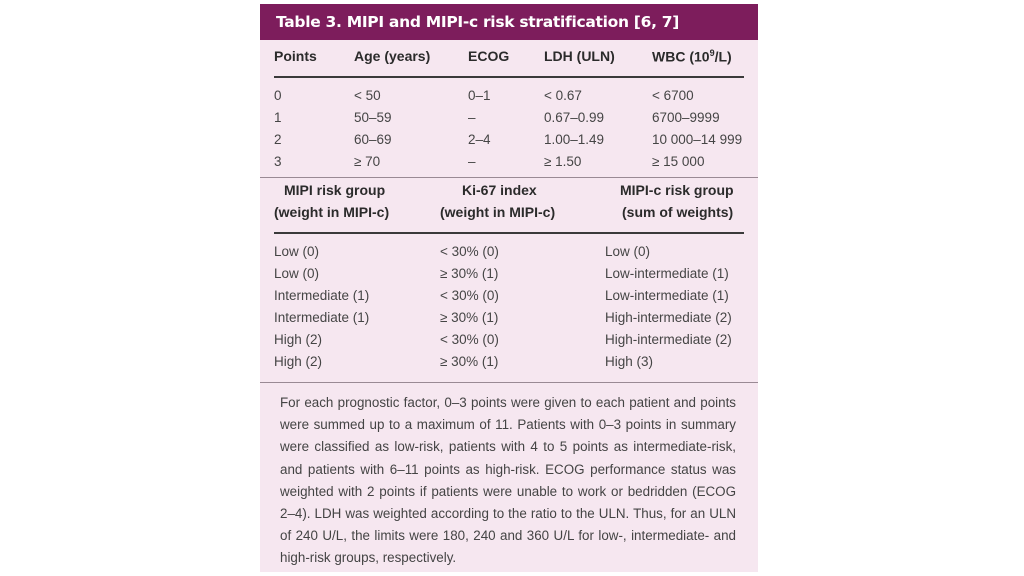  What do you see at coordinates (367, 161) in the screenshot?
I see `cell-age: ≥ 70` at bounding box center [367, 161].